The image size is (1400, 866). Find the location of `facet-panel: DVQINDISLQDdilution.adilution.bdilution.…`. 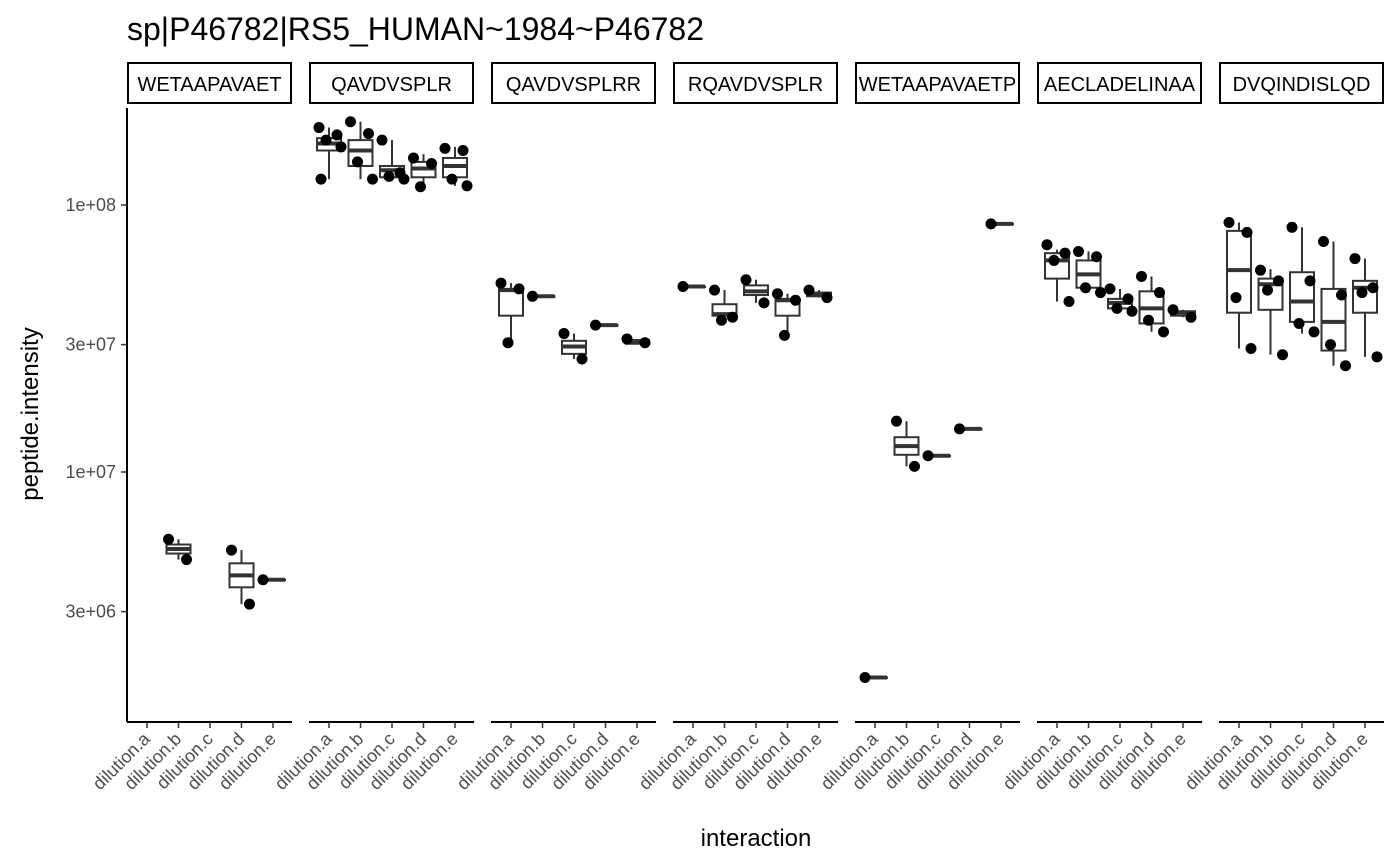

facet-panel: DVQINDISLQDdilution.adilution.bdilution.… is located at coordinates (1282, 428).